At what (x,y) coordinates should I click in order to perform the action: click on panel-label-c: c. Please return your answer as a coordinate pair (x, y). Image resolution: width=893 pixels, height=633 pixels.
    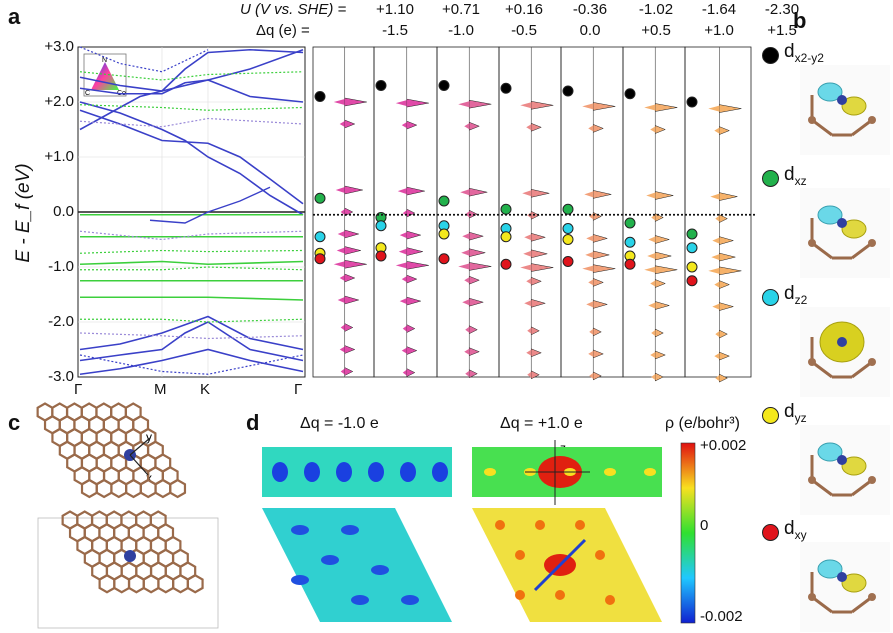
    Looking at the image, I should click on (14, 422).